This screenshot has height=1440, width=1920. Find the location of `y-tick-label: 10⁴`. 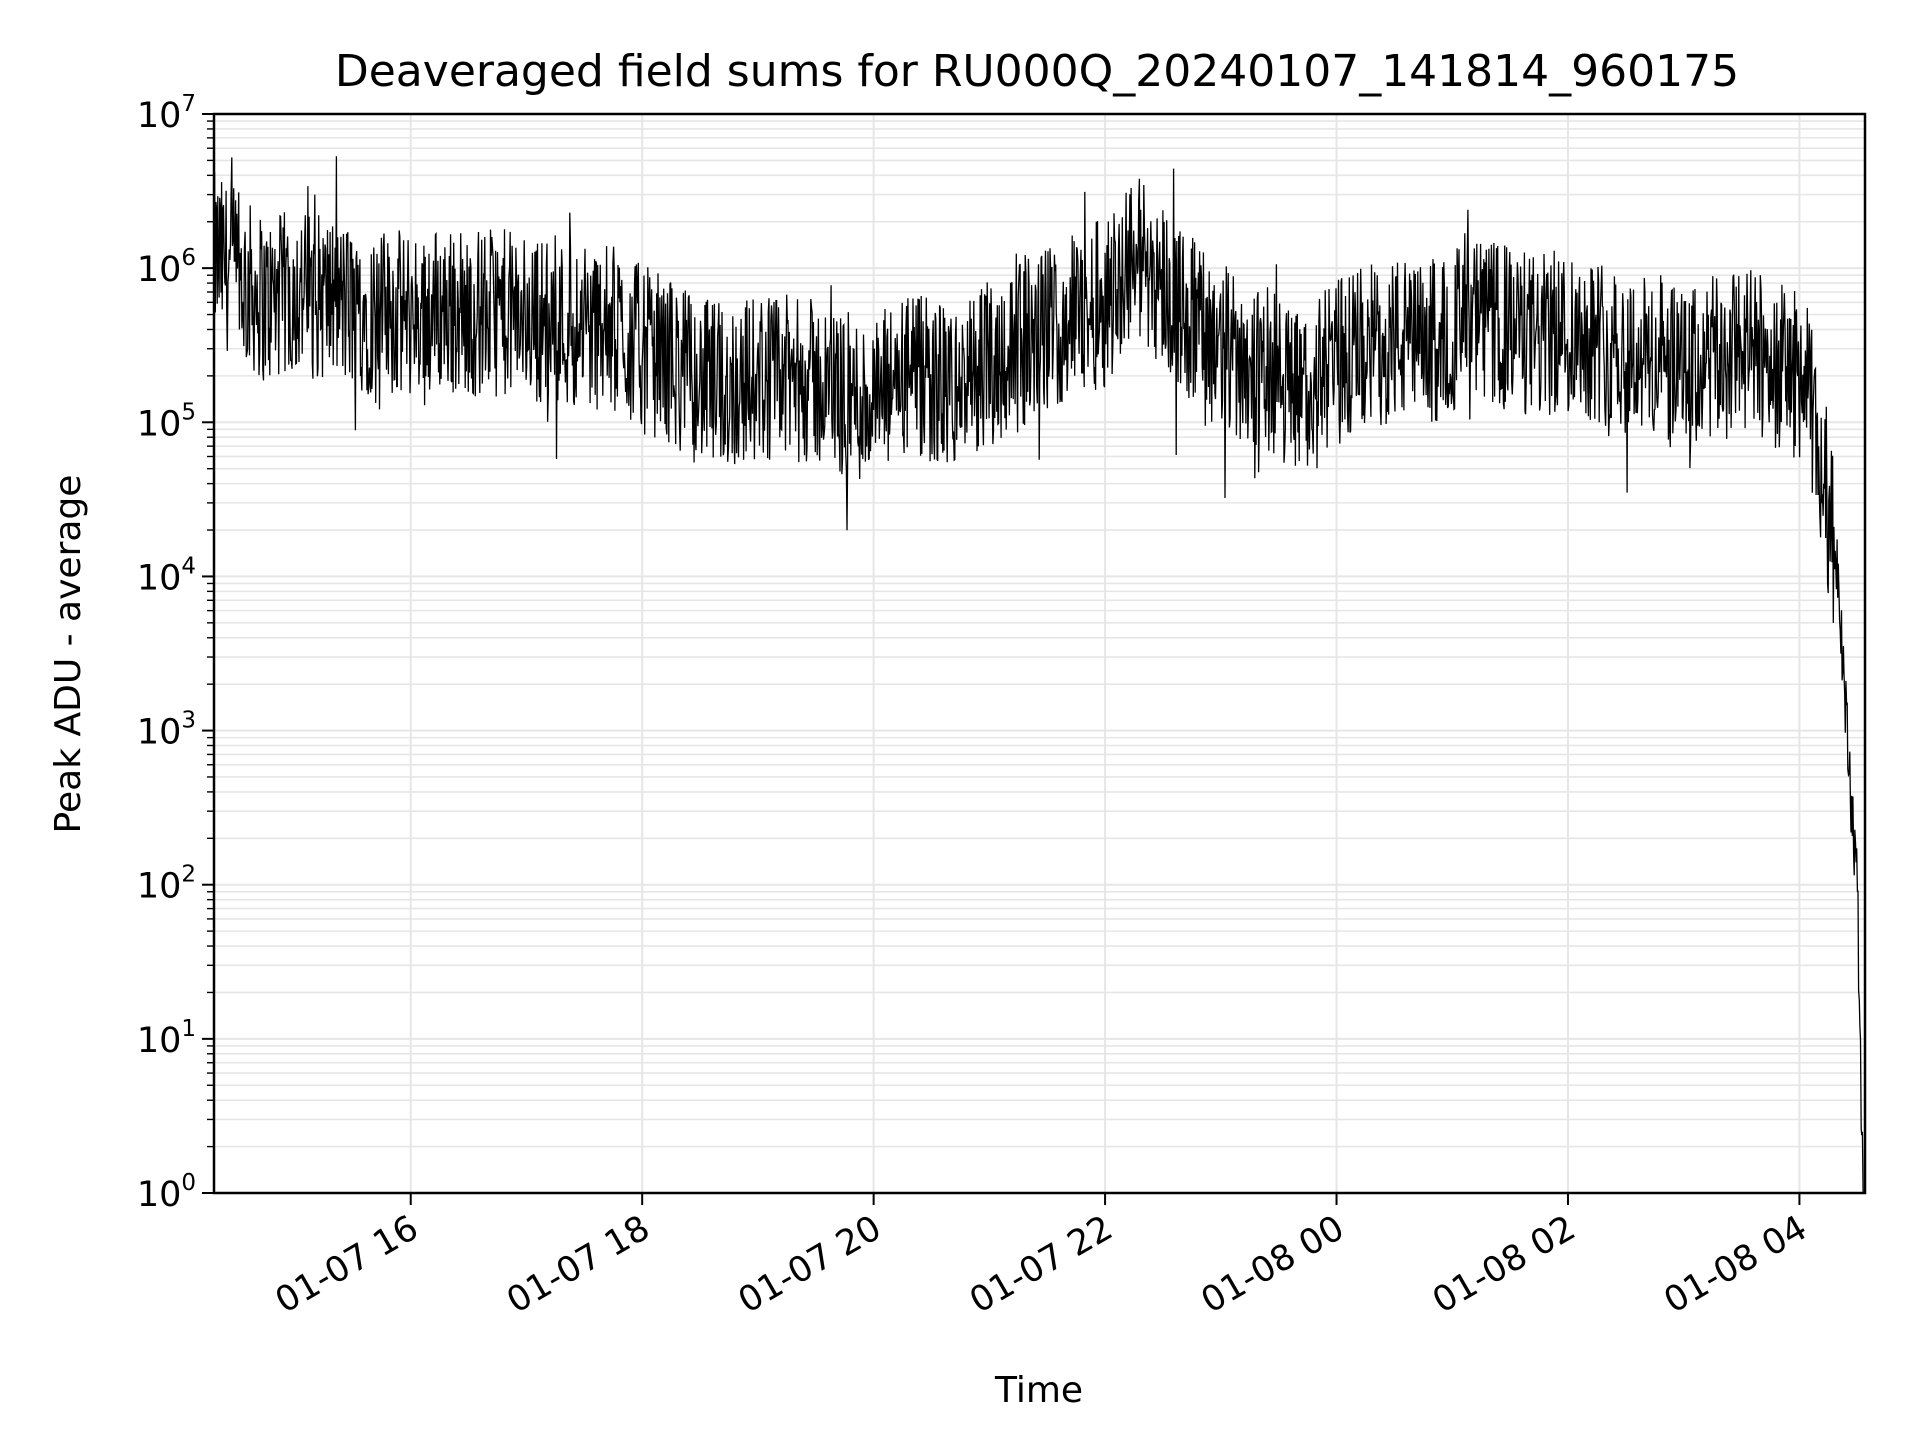

y-tick-label: 10⁴ is located at coordinates (166, 575).